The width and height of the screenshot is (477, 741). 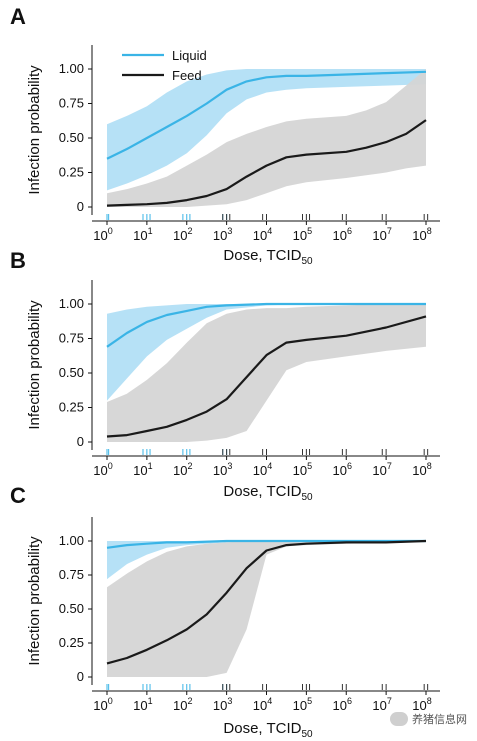 I want to click on legend-label-liquid: Liquid, so click(x=189, y=55).